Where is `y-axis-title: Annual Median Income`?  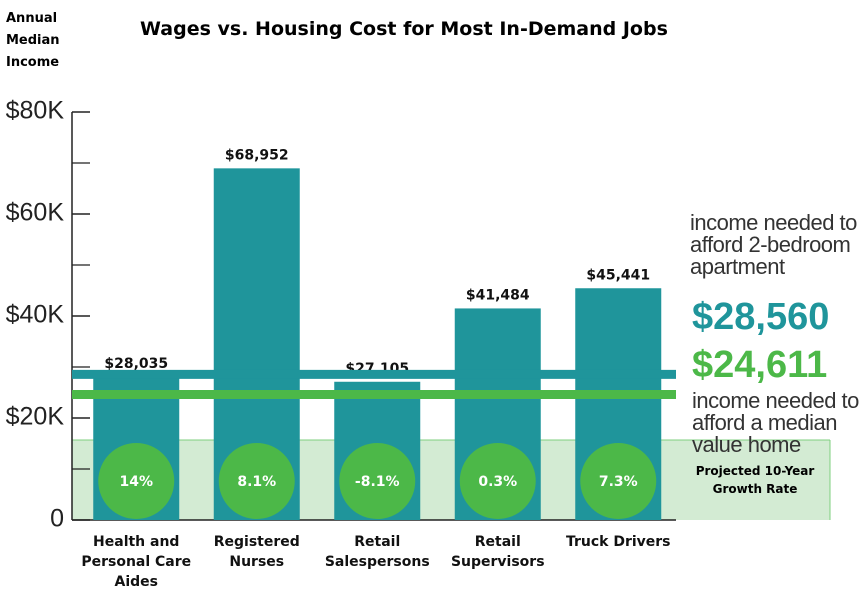 y-axis-title: Annual Median Income is located at coordinates (33, 40).